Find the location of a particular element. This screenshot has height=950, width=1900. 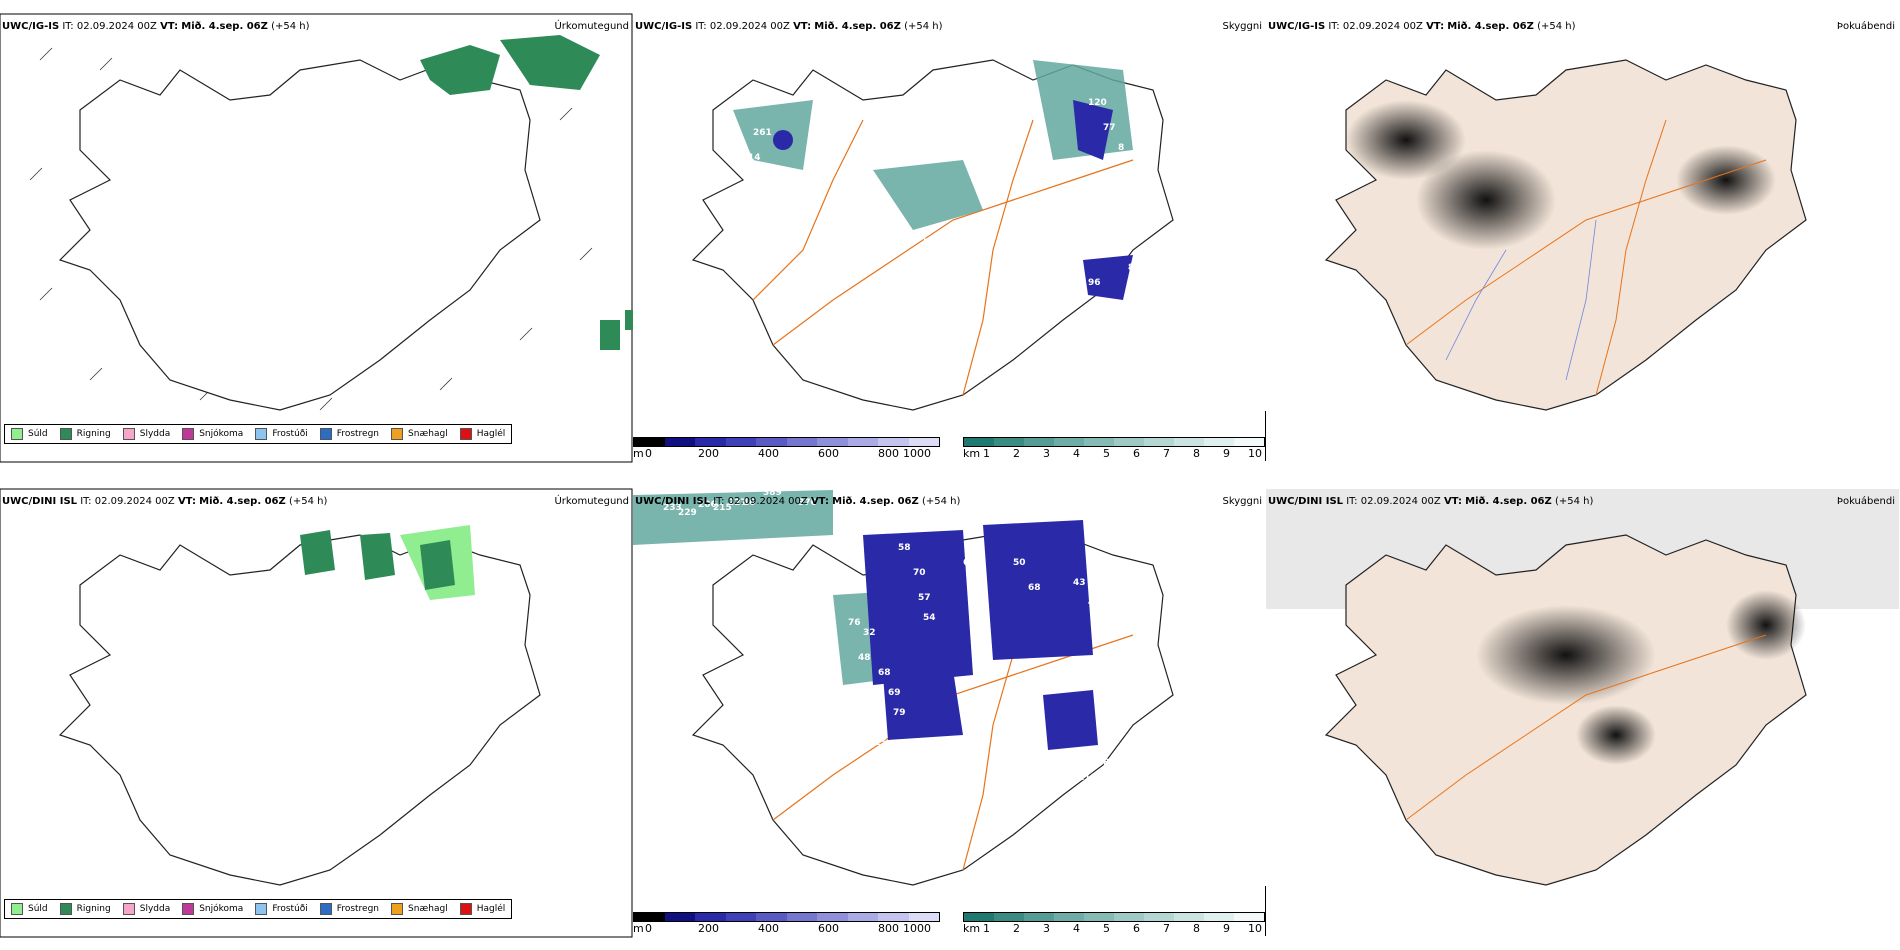

visibility-value-label: 120 is located at coordinates (1097, 103).